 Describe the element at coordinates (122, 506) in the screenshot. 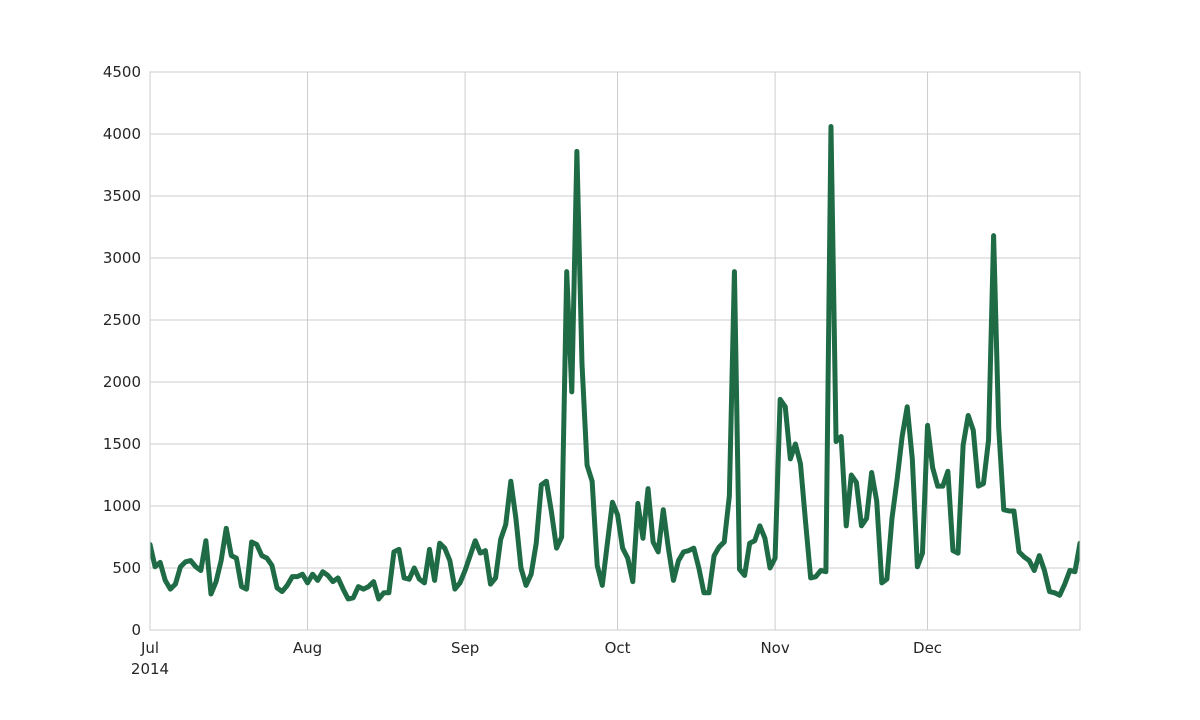

I see `y-tick-label: 1000` at that location.